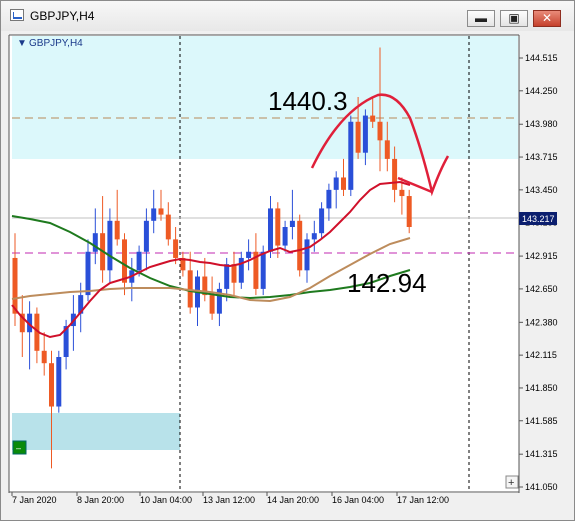  What do you see at coordinates (358, 500) in the screenshot?
I see `x-tick-label: 16 Jan 04:00` at bounding box center [358, 500].